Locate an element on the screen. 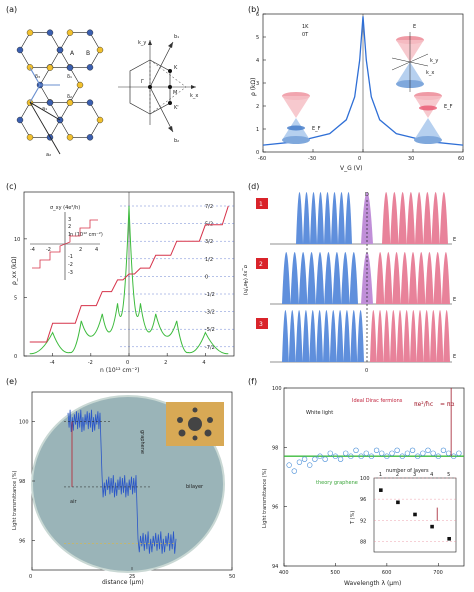  cone-E-label: E is located at coordinates (414, 27).